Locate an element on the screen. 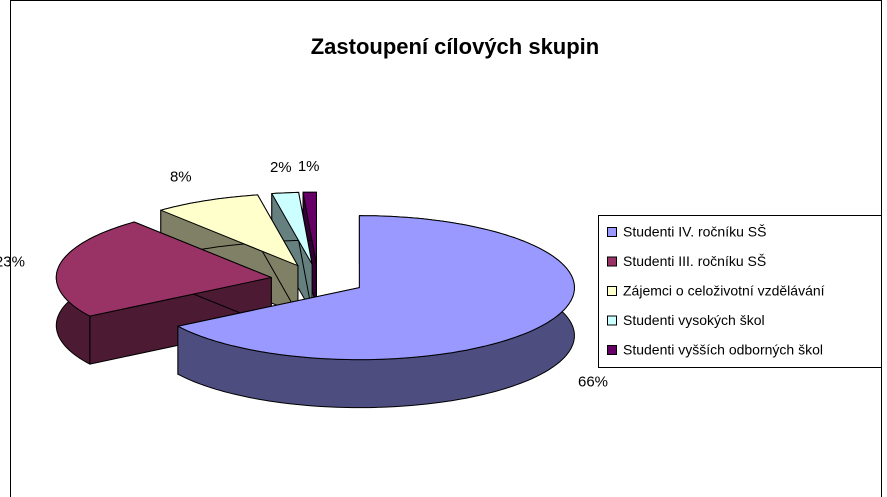 The width and height of the screenshot is (887, 497). data-label: 23% is located at coordinates (12, 261).